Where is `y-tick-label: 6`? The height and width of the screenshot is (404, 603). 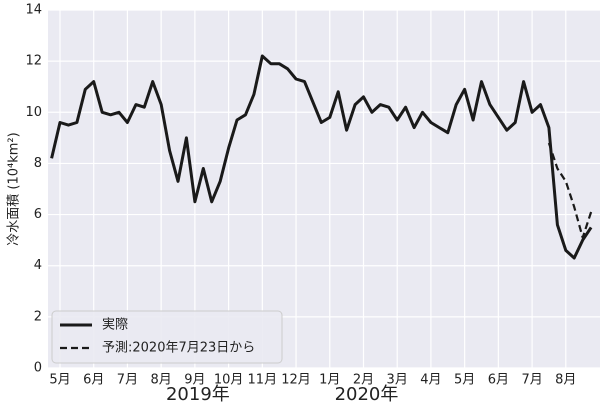 y-tick-label: 6 is located at coordinates (38, 214).